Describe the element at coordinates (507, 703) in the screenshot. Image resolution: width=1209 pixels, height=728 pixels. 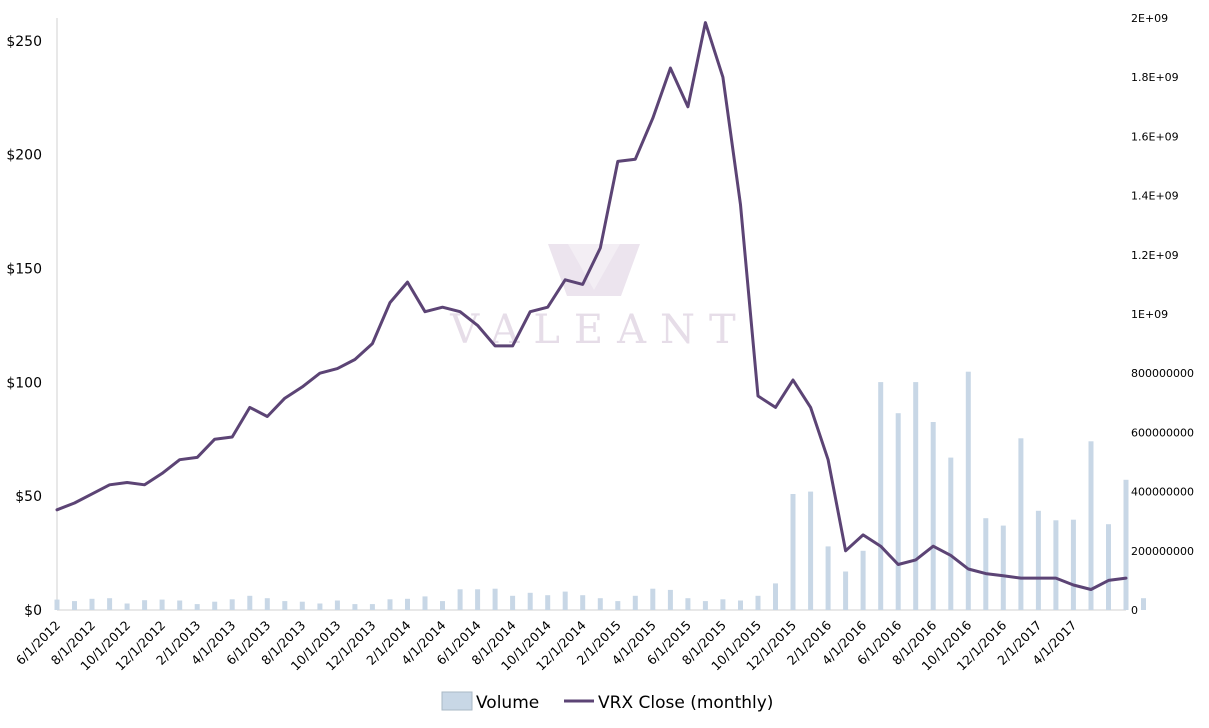
I see `legend-volume-label: Volume` at that location.